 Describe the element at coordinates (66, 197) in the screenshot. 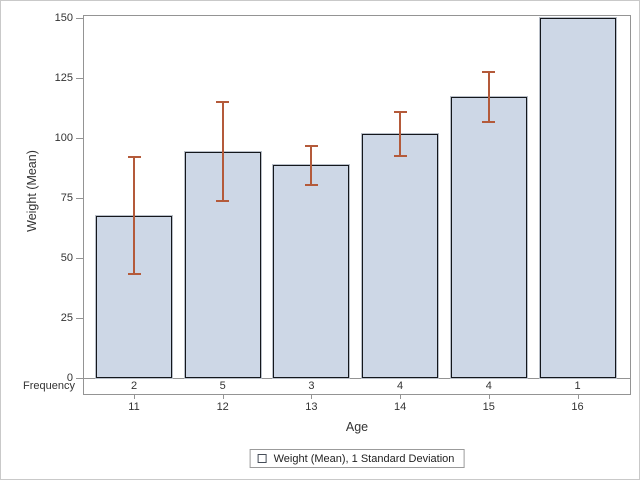

I see `y-axis-tick-label: 75` at that location.